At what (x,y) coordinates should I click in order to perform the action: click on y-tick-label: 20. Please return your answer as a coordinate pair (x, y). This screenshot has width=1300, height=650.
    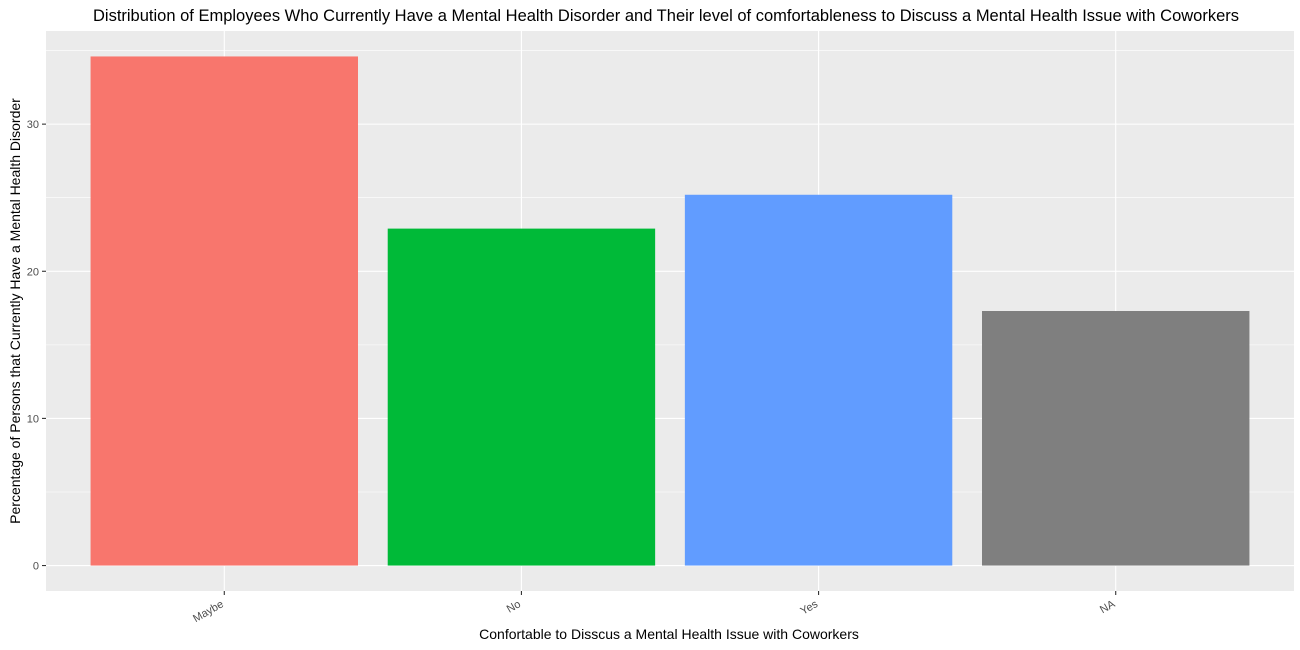
    Looking at the image, I should click on (33, 272).